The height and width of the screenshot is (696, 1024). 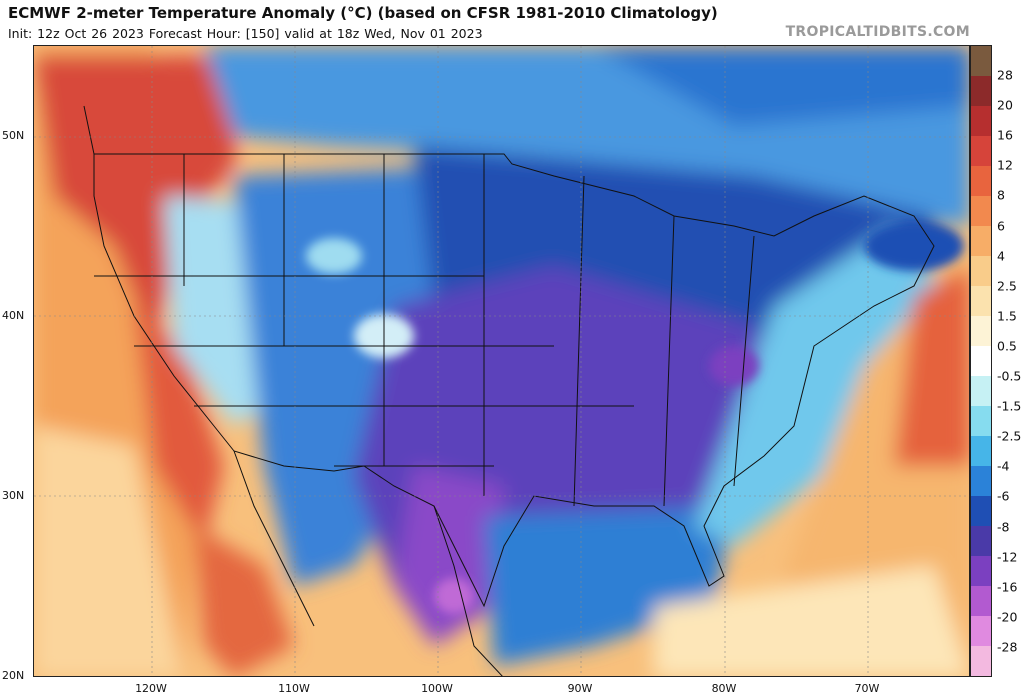 What do you see at coordinates (334, 256) in the screenshot?
I see `wyoming-light-patch` at bounding box center [334, 256].